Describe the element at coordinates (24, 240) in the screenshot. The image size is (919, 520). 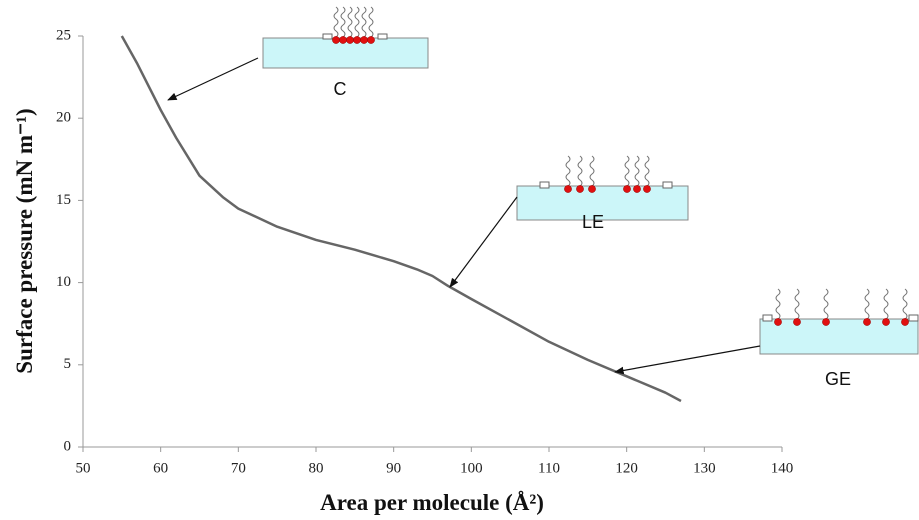
I see `y-axis-title: Surface pressure (mN m⁻¹)` at that location.